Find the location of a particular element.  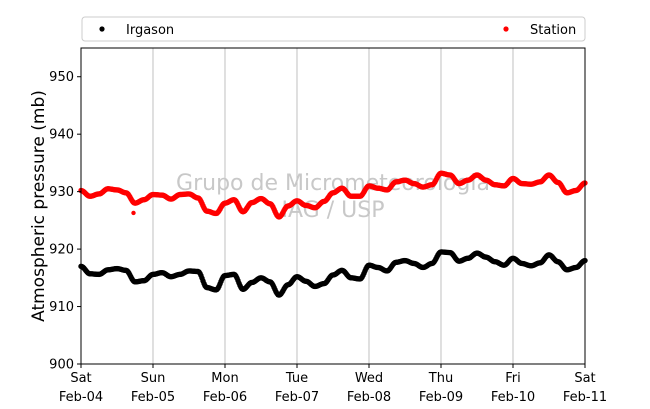

y-tick-label: 940 is located at coordinates (61, 135).